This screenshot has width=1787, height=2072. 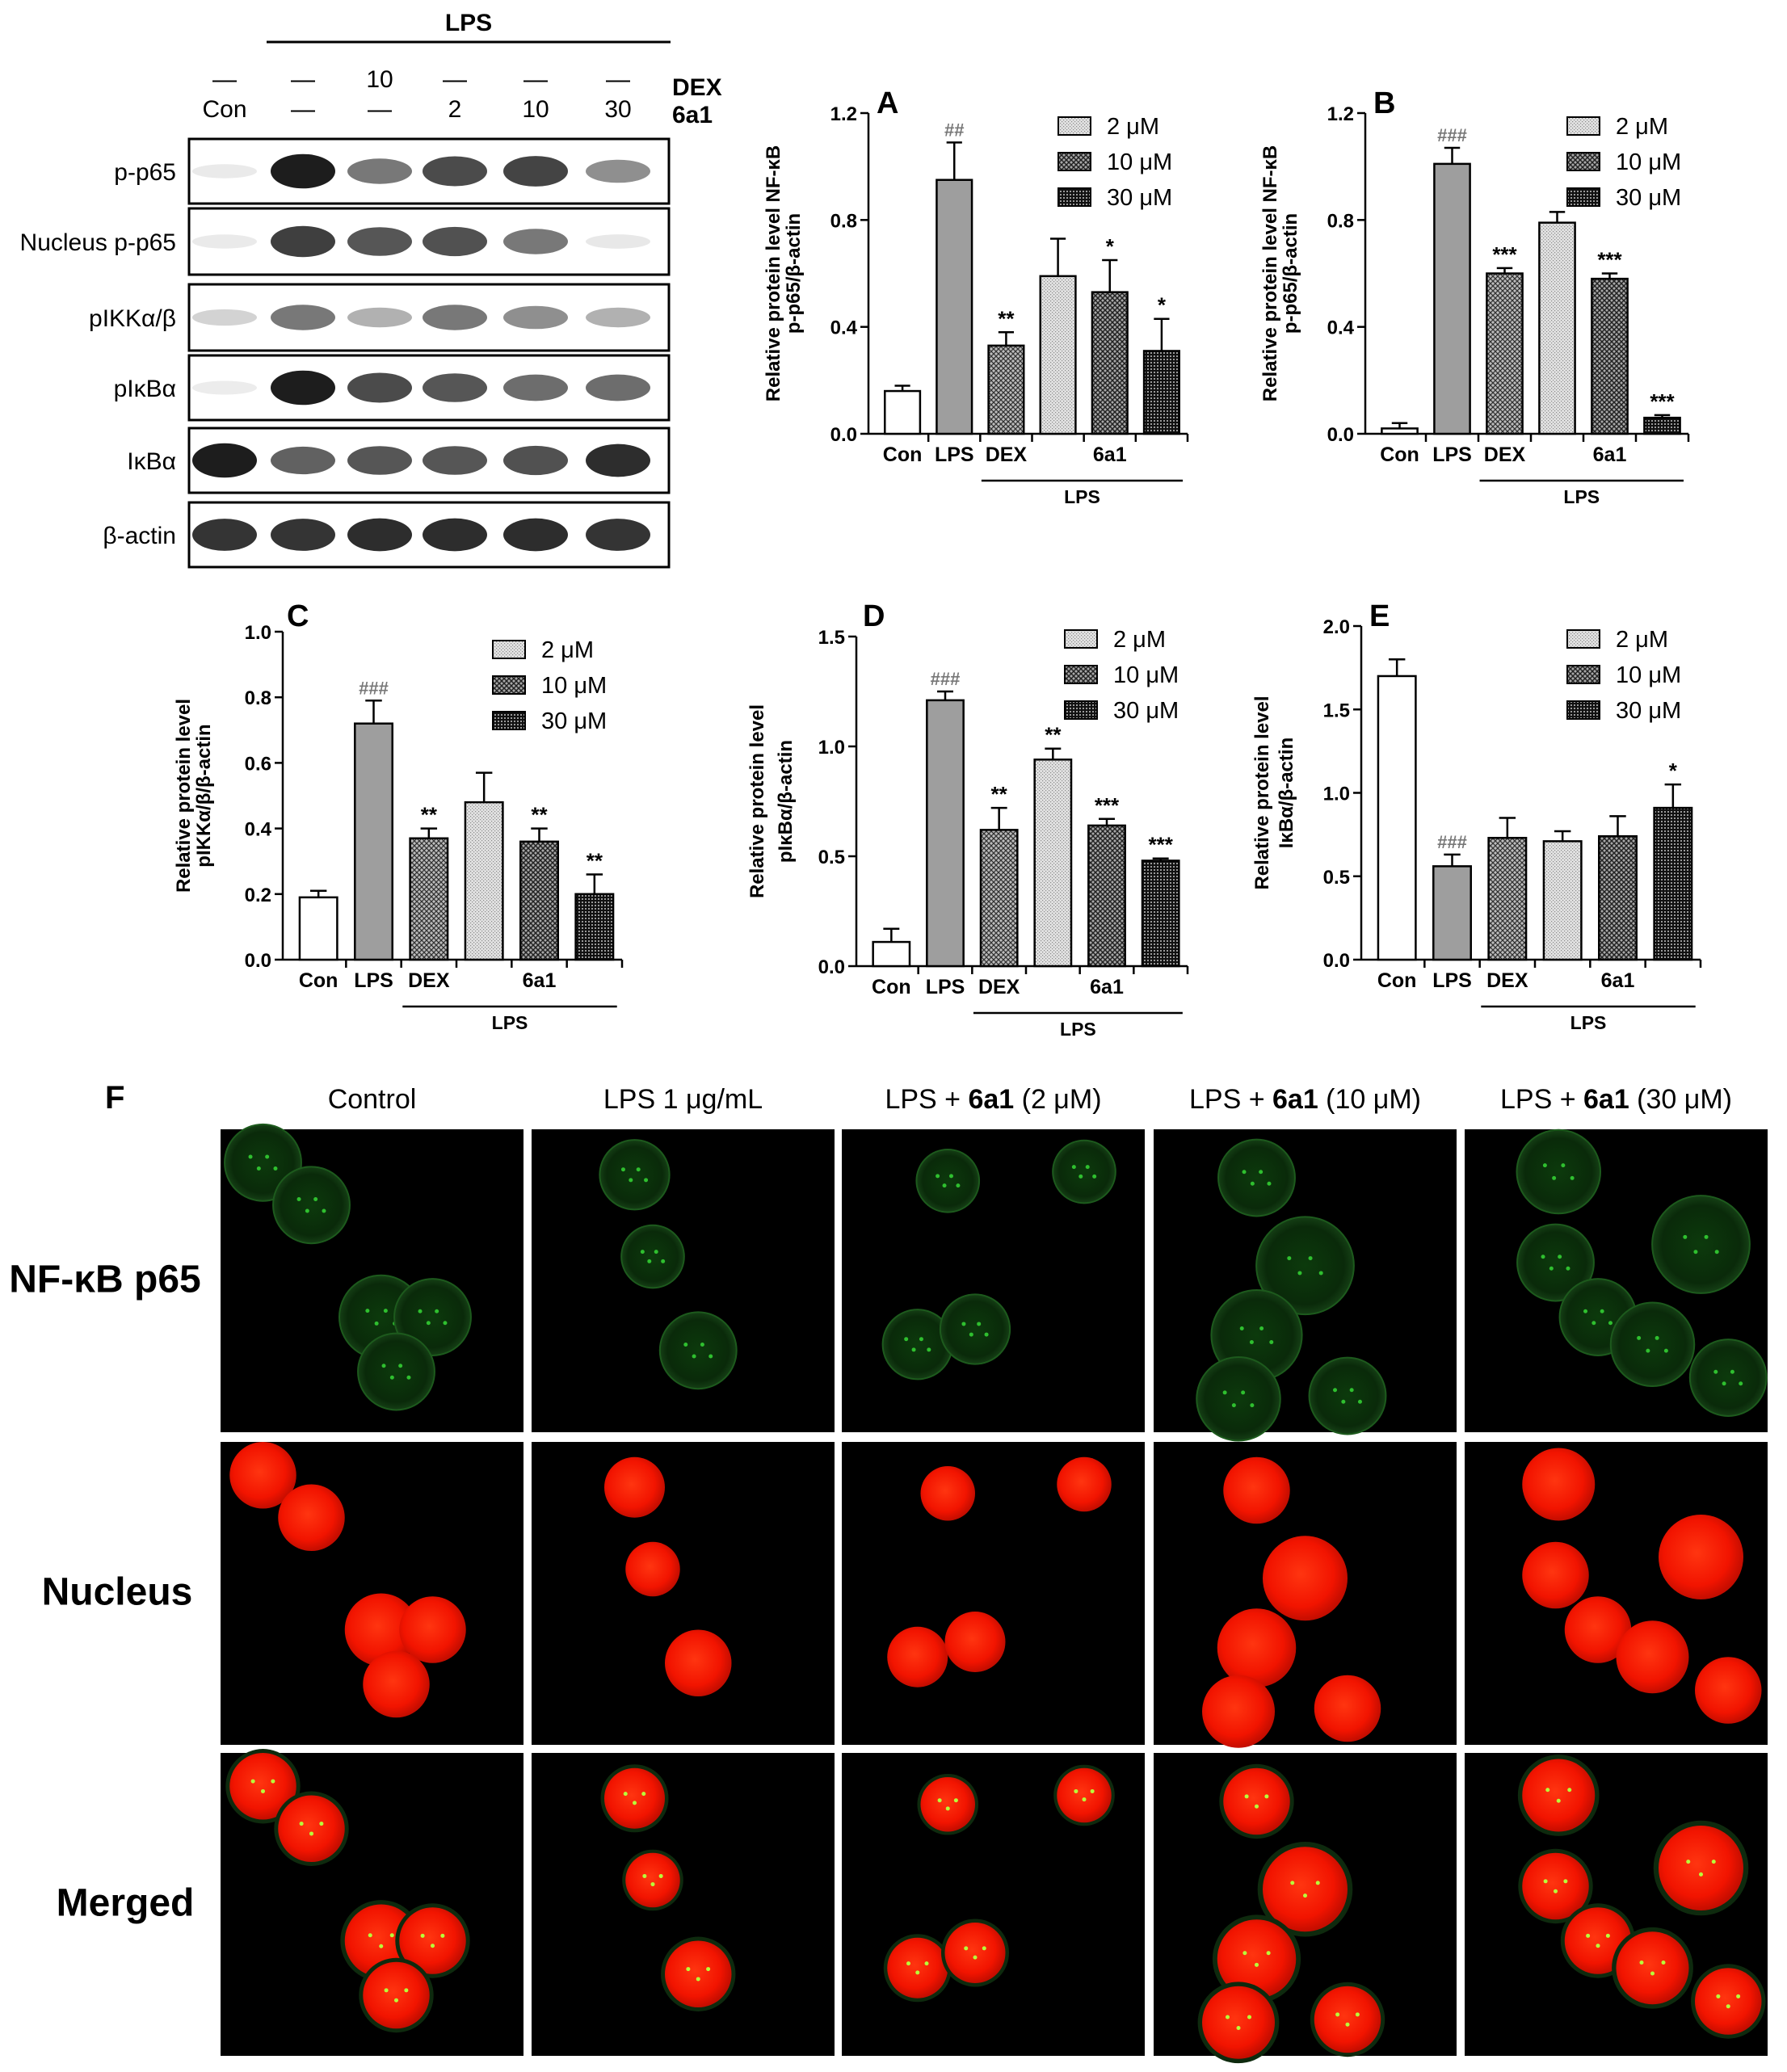 What do you see at coordinates (1618, 981) in the screenshot?
I see `x-tick-label: 6a1` at bounding box center [1618, 981].